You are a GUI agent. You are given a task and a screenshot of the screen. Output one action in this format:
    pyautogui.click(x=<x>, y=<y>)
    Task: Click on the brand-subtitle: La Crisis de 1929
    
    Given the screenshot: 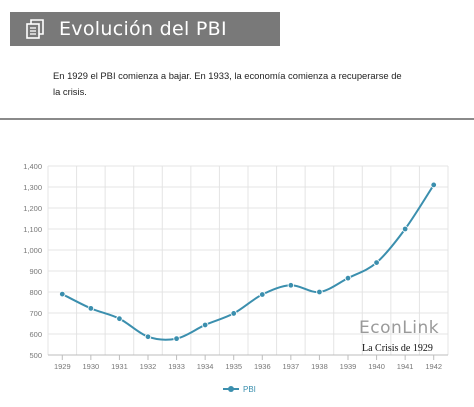 What is the action you would take?
    pyautogui.click(x=397, y=348)
    